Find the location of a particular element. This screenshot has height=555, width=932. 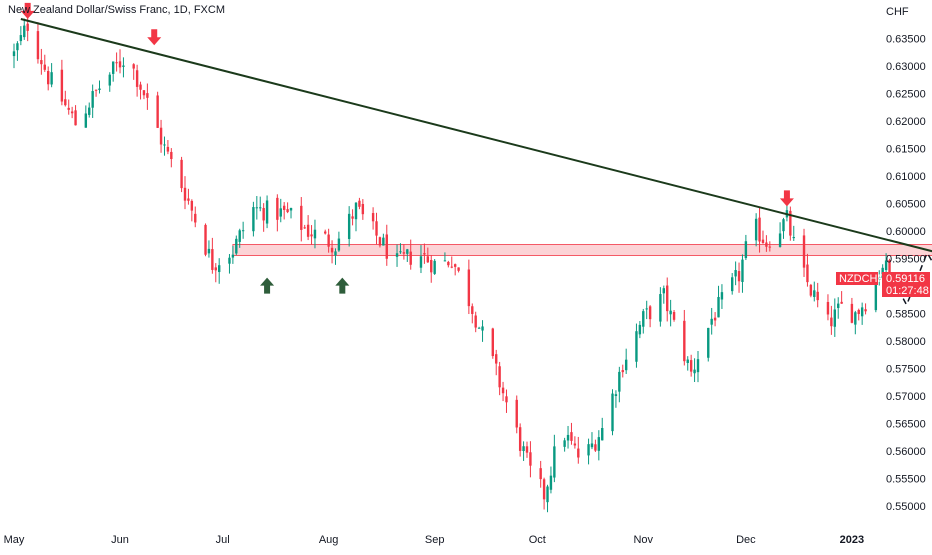

up-arrow-icon is located at coordinates (342, 285).